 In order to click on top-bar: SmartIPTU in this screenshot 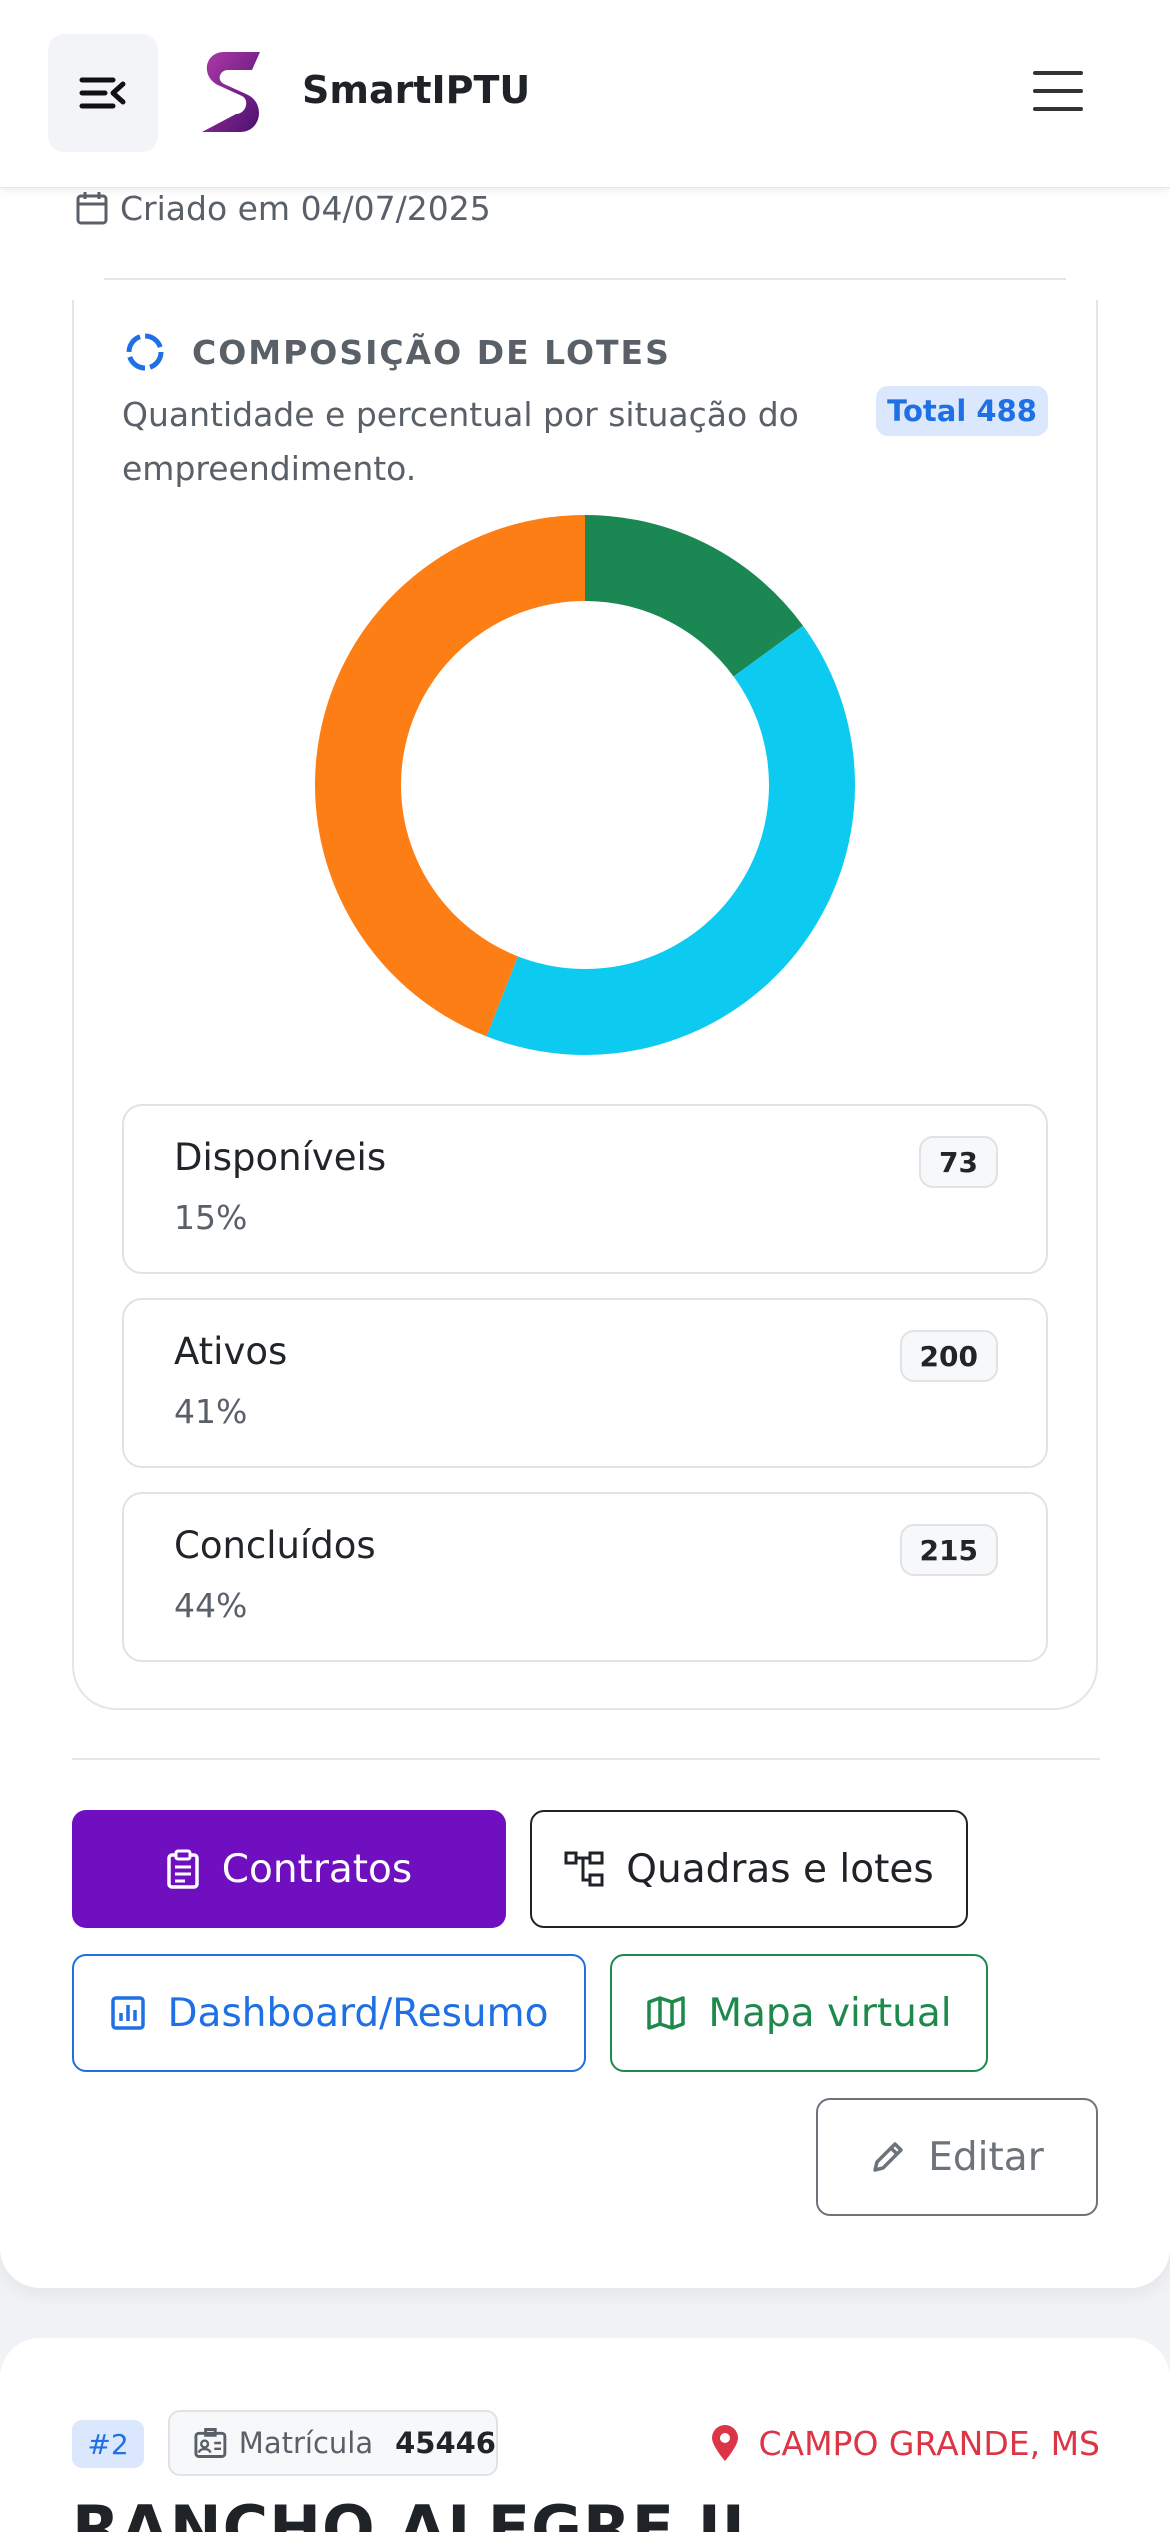, I will do `click(585, 94)`.